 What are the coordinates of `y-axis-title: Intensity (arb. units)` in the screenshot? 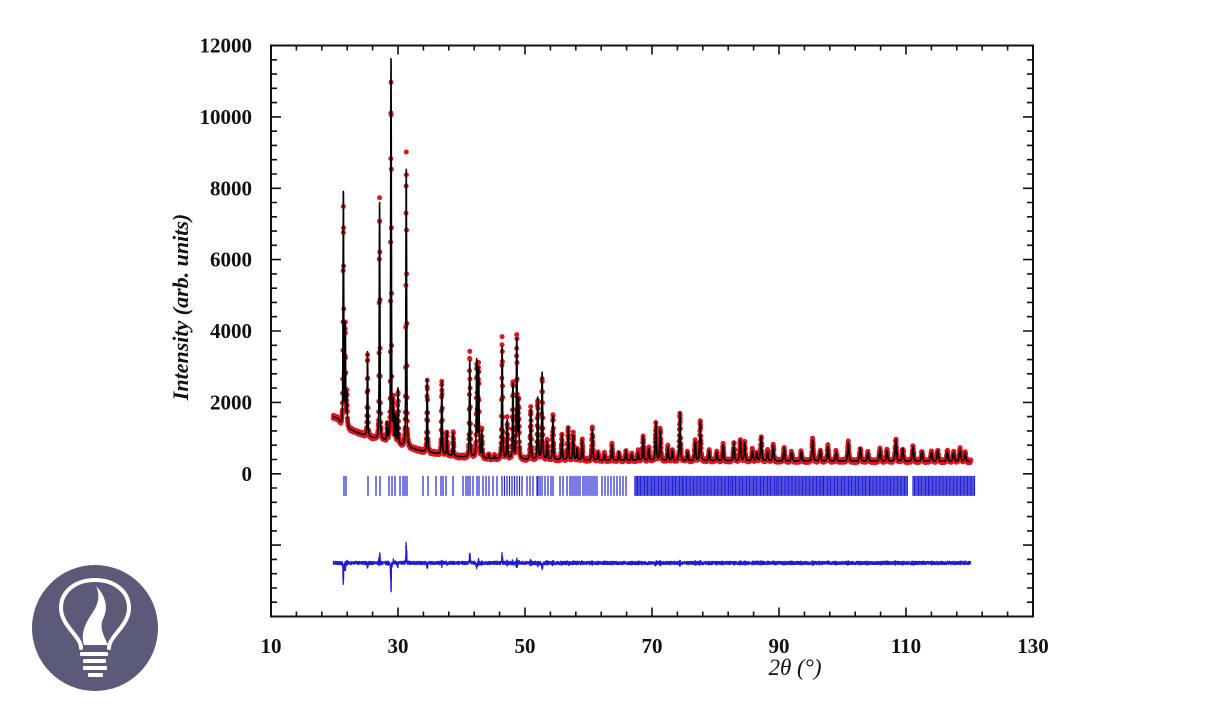 It's located at (180, 307).